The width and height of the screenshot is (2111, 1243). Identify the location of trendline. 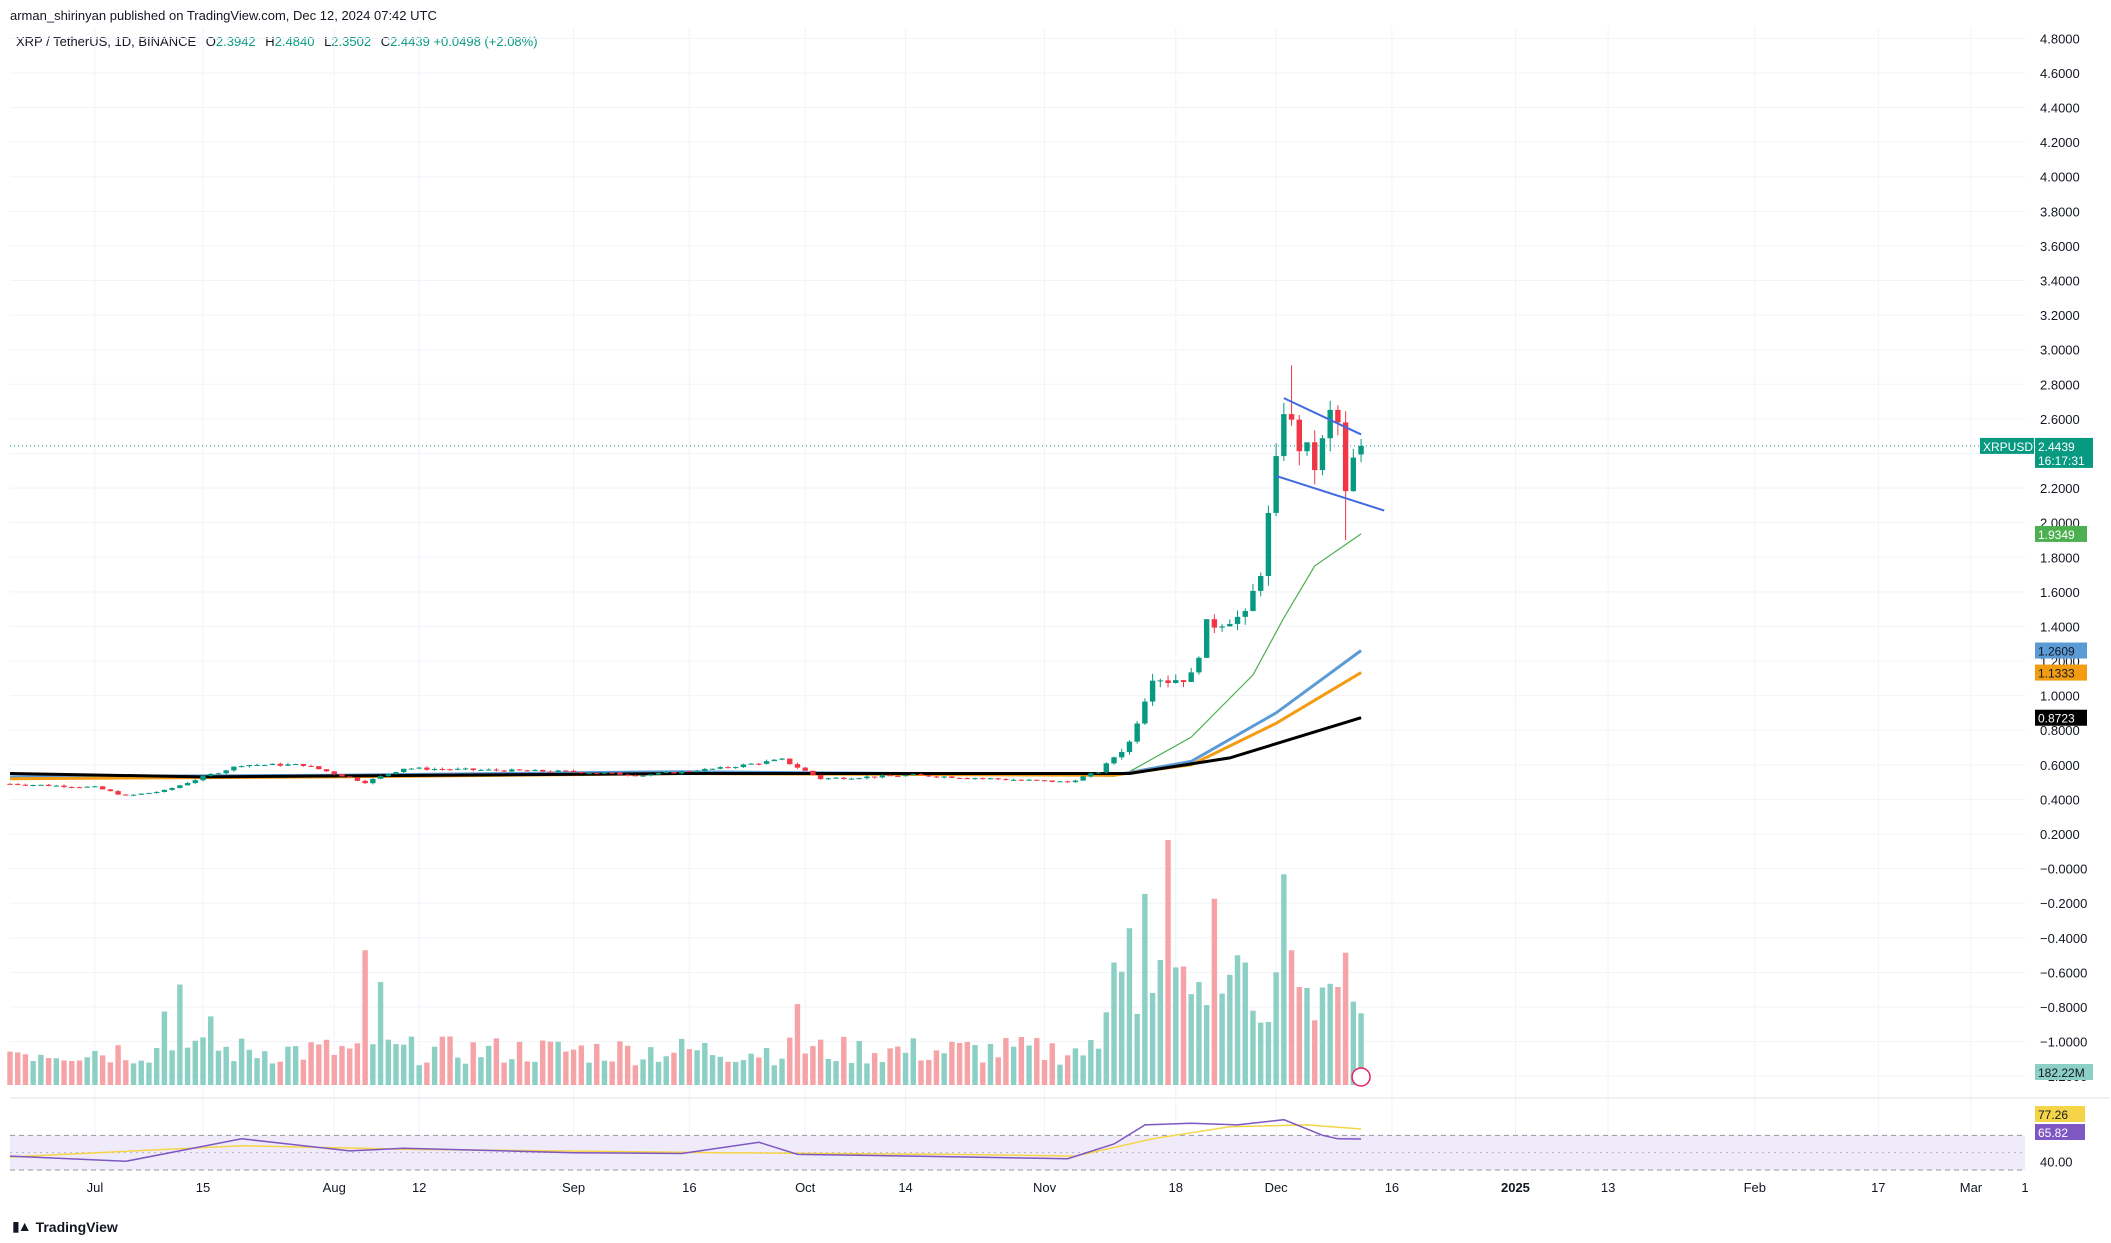
(1330, 493).